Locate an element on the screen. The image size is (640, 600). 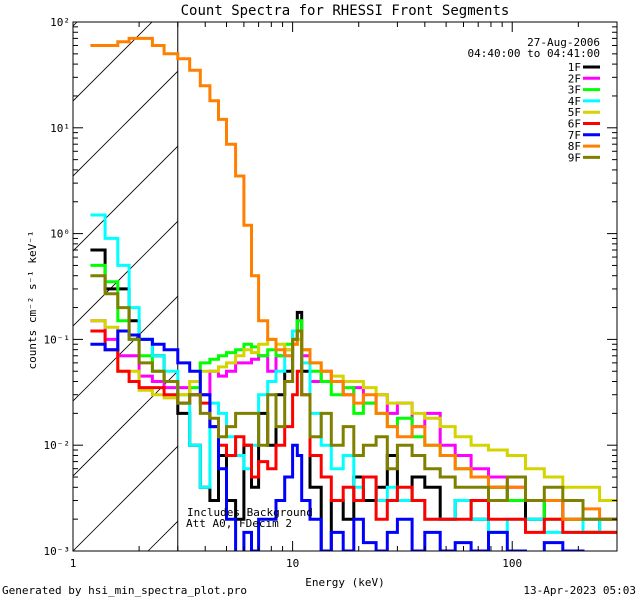
legend-label-2F: 2F is located at coordinates (574, 78).